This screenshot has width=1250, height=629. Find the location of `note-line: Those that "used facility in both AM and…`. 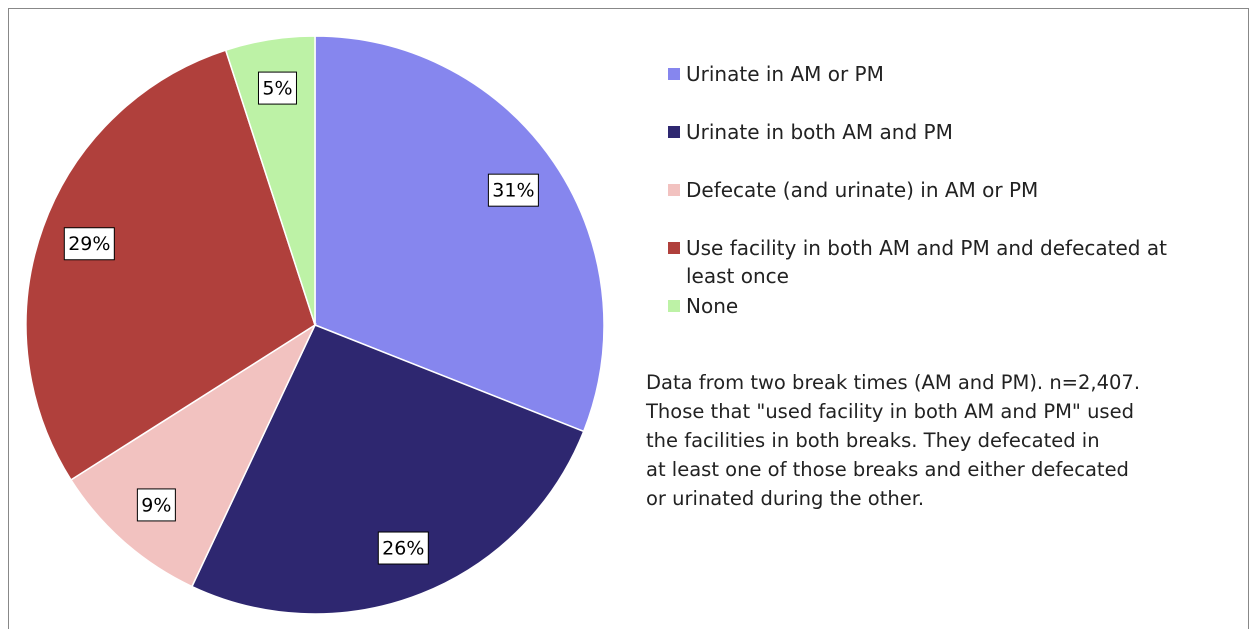

note-line: Those that "used facility in both AM and… is located at coordinates (890, 411).